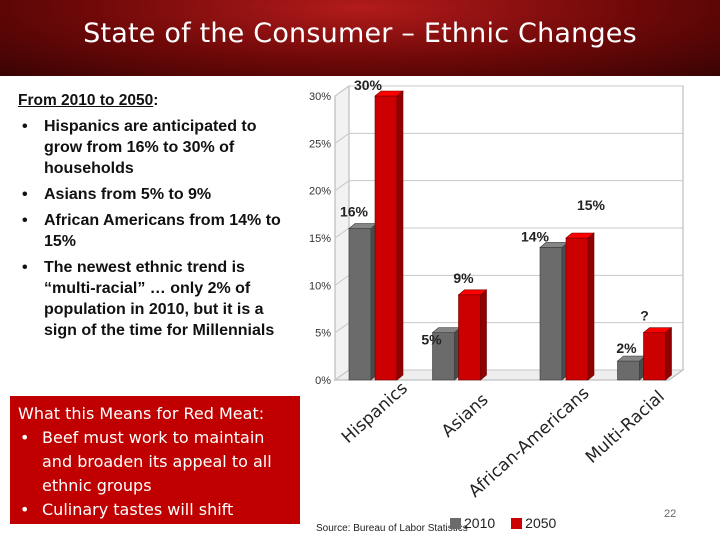 The width and height of the screenshot is (720, 540). I want to click on legend-item-2050: 2050, so click(533, 523).